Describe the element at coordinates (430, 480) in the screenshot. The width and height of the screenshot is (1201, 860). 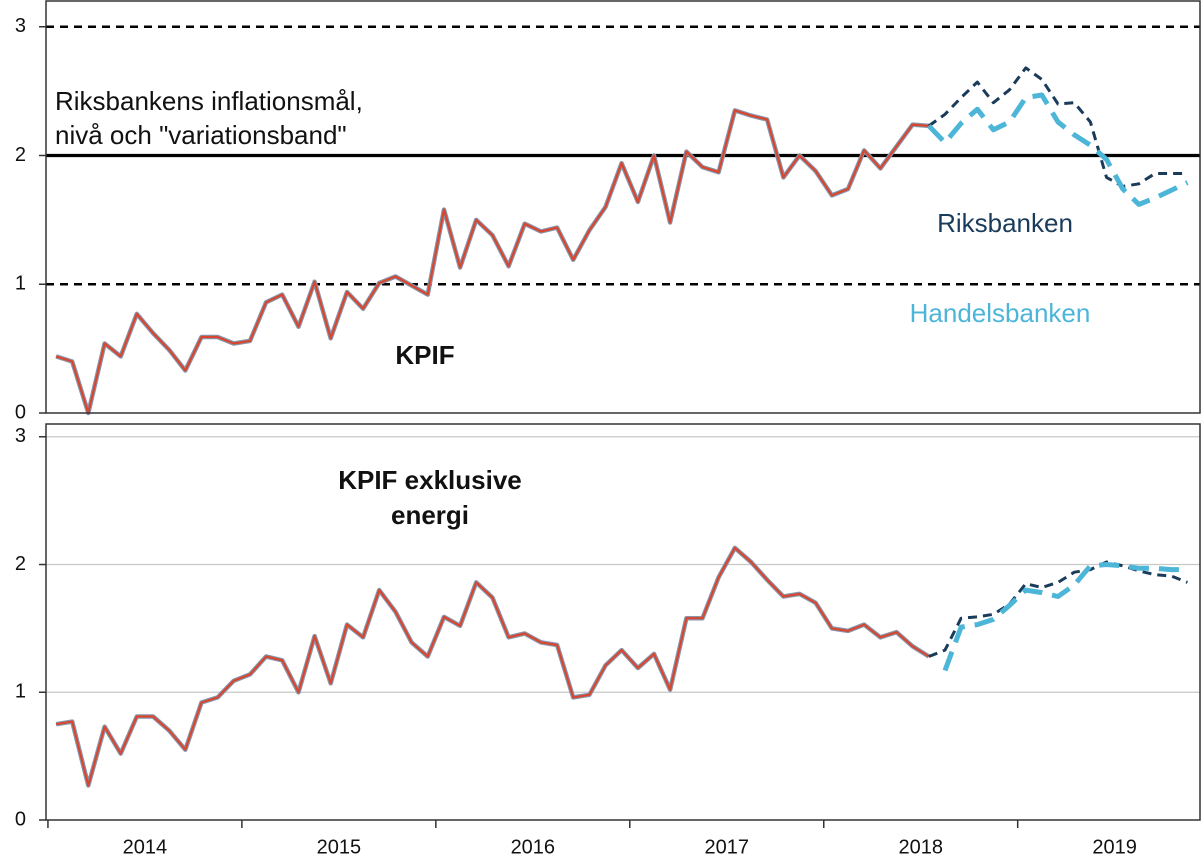
I see `annotation: KPIF exklusive` at that location.